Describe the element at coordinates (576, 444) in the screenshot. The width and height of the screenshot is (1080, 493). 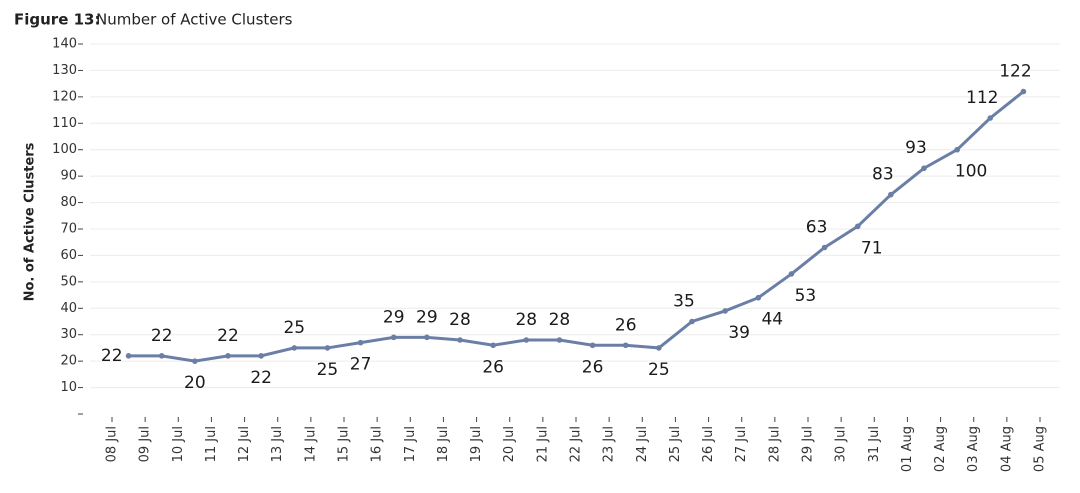
I see `x-tick-label: 22 Jul` at that location.